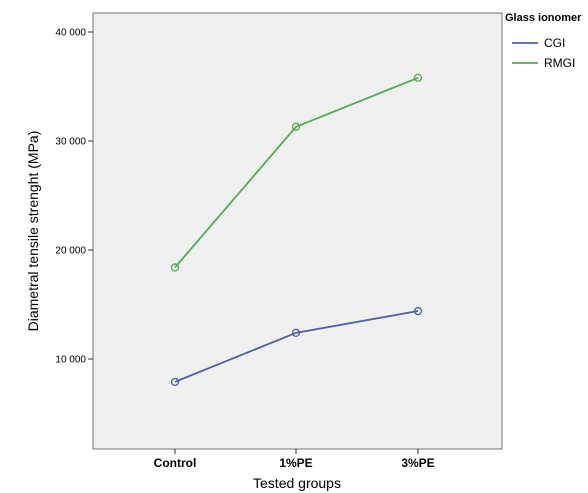  I want to click on y-tick-label: 40 000, so click(70, 33).